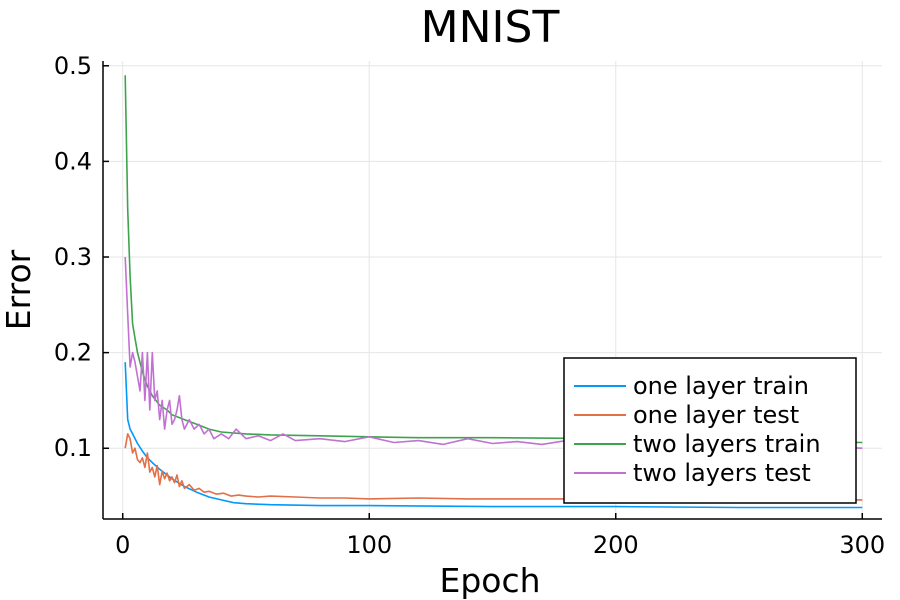 The image size is (900, 600). What do you see at coordinates (122, 545) in the screenshot?
I see `x-tick-label: 0` at bounding box center [122, 545].